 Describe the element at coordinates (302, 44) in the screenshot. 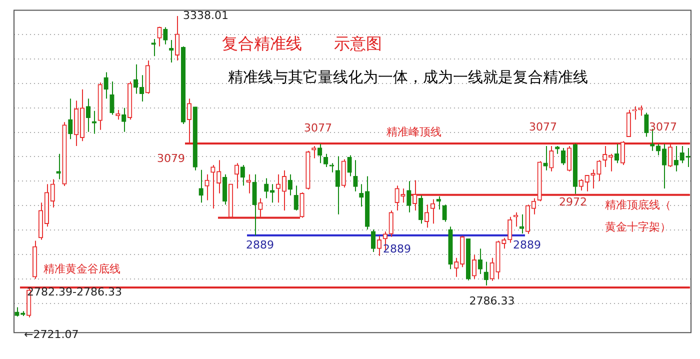

I see `text: 复合精准线 示意图` at that location.